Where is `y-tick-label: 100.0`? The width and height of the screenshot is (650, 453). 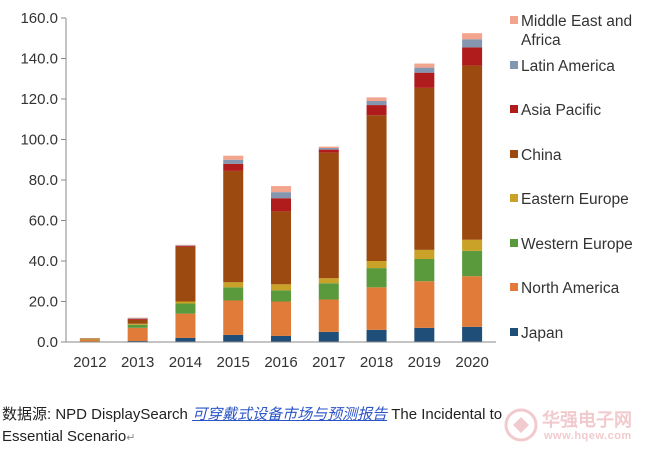
y-tick-label: 100.0 is located at coordinates (39, 140).